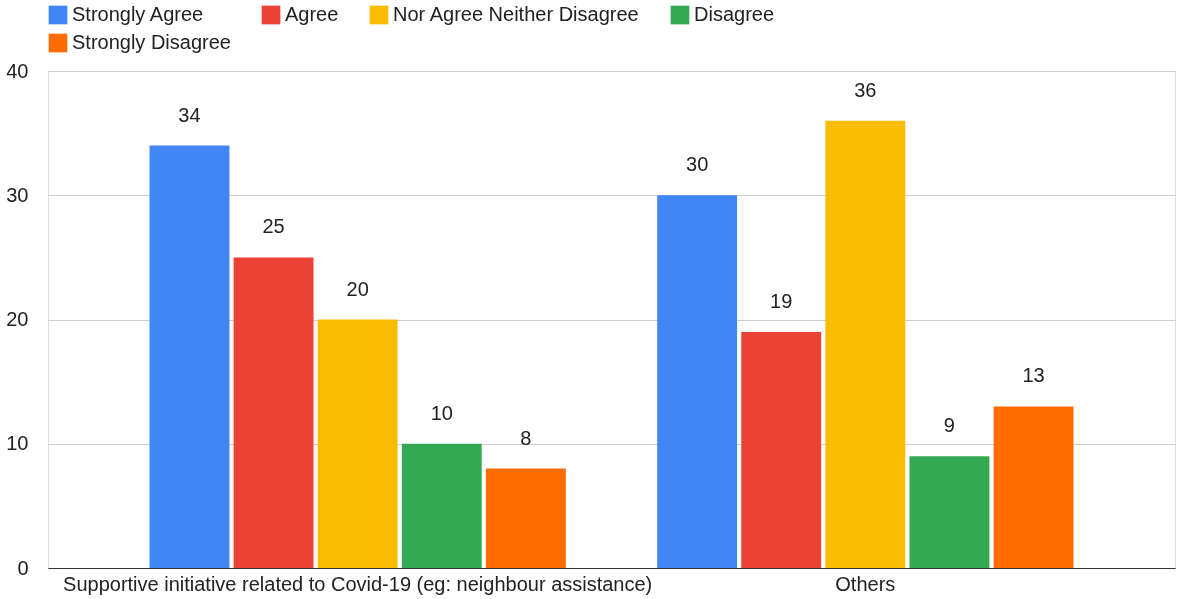 This screenshot has width=1180, height=599. I want to click on data-label: 36, so click(865, 89).